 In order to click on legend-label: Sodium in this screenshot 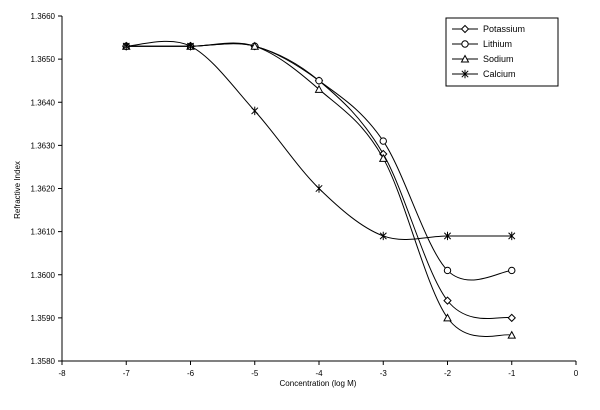, I will do `click(498, 59)`.